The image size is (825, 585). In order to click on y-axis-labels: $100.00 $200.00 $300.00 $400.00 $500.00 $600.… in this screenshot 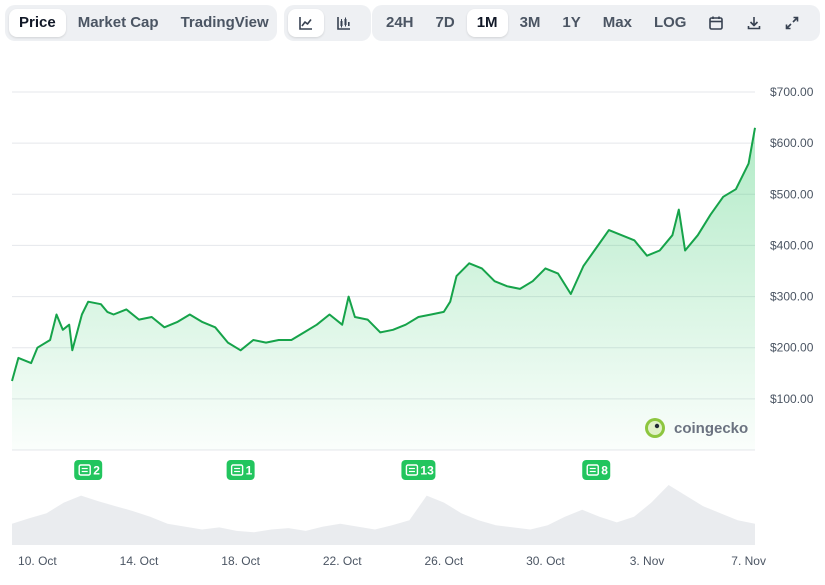, I will do `click(792, 245)`.